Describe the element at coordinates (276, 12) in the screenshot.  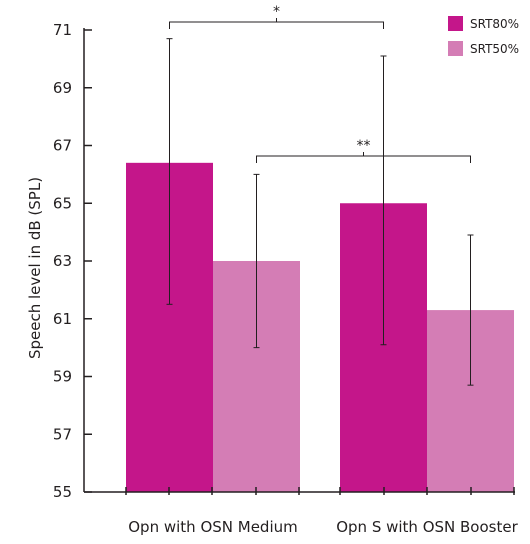
I see `significance-label: *` at that location.